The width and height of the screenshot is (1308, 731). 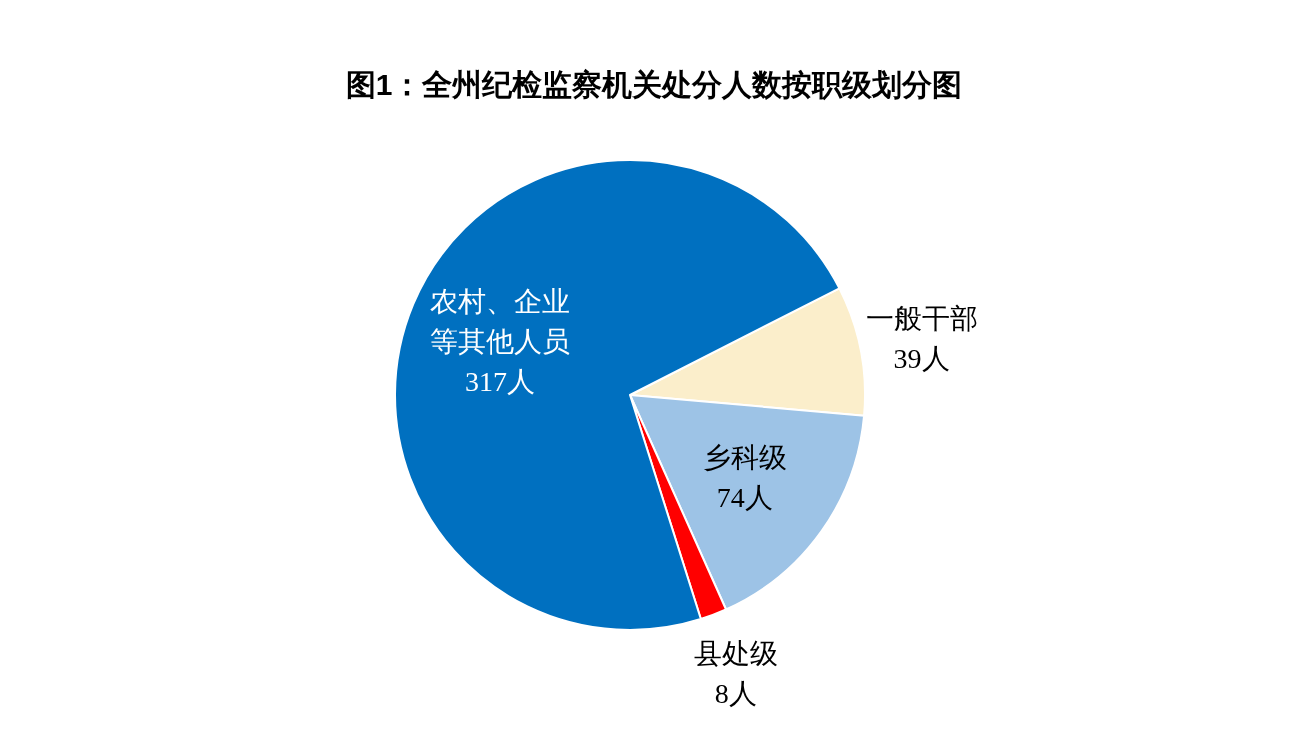 What do you see at coordinates (654, 84) in the screenshot?
I see `title: 图1：全州纪检监察机关处分人数按职级划分图` at bounding box center [654, 84].